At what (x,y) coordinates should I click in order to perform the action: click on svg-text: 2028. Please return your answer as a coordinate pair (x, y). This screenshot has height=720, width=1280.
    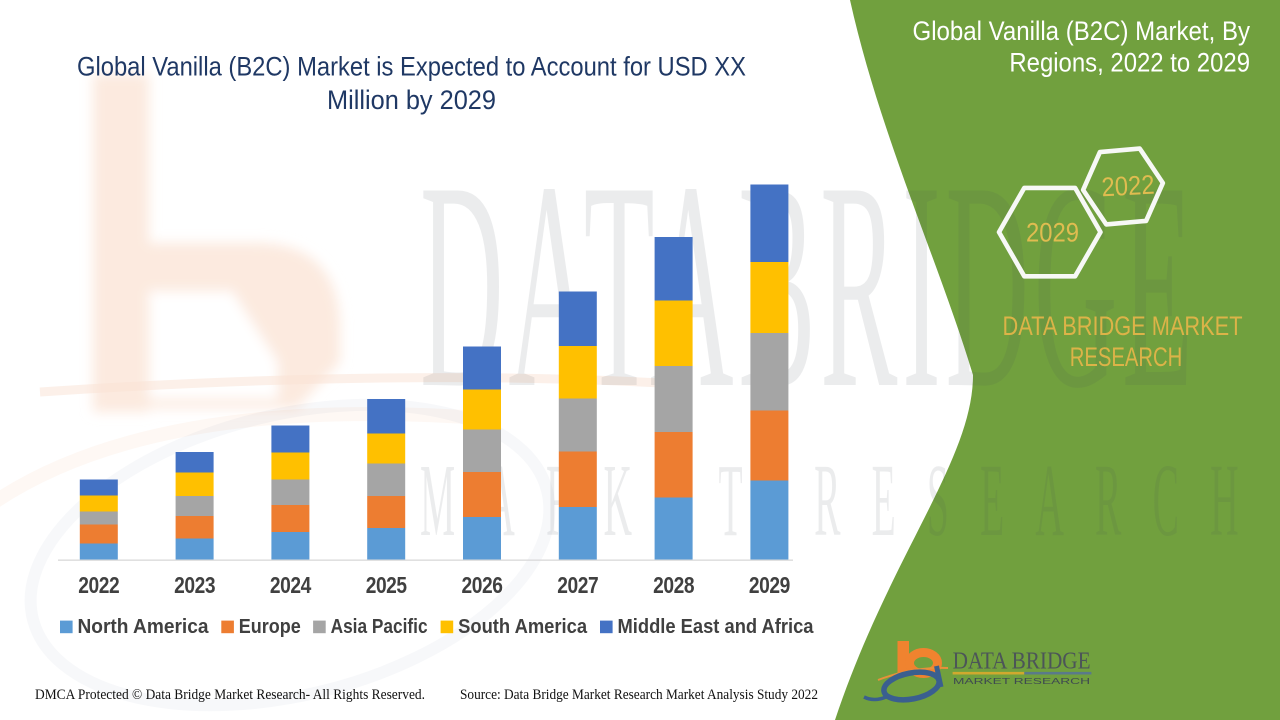
    Looking at the image, I should click on (674, 585).